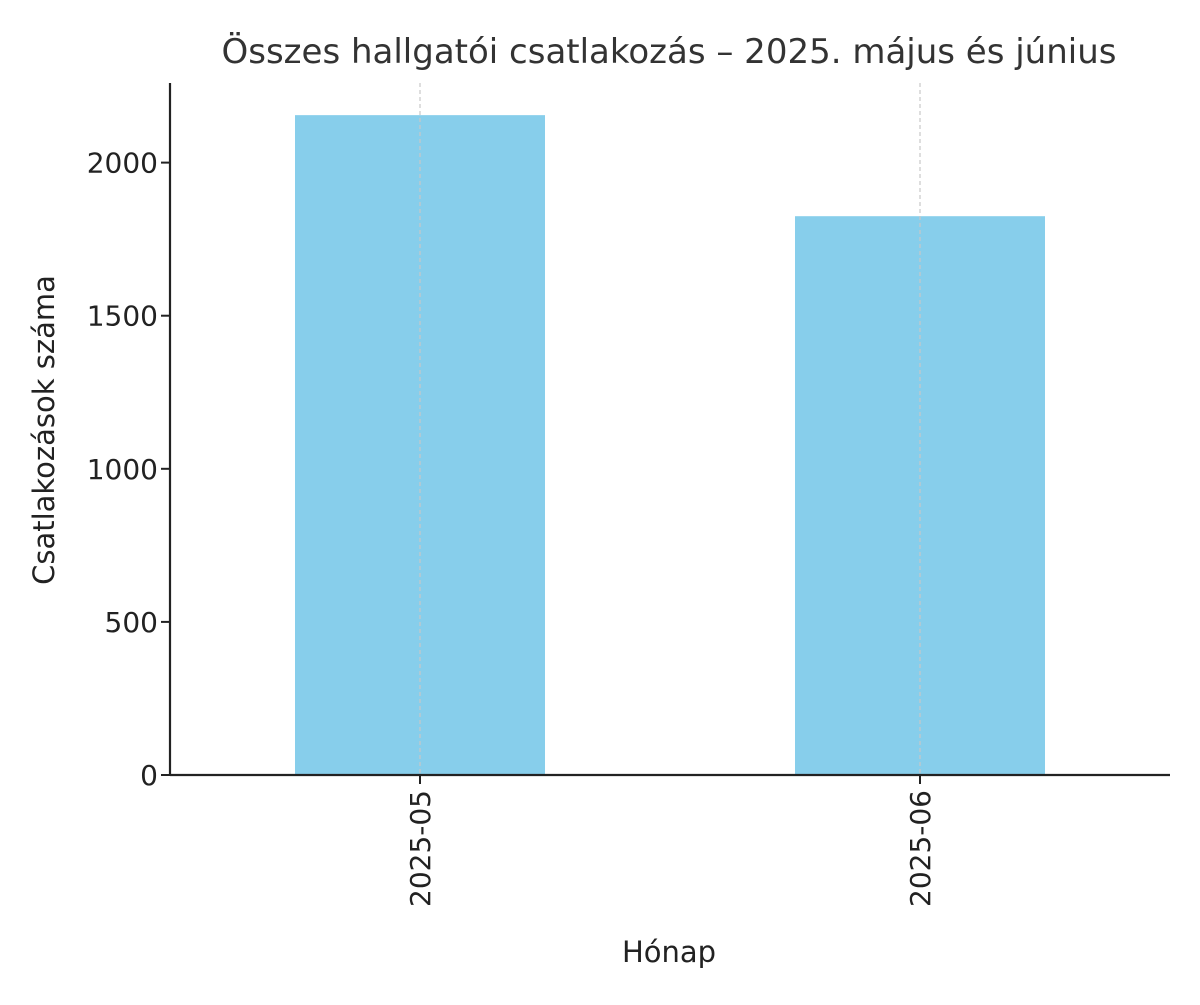 The image size is (1200, 1005). Describe the element at coordinates (420, 848) in the screenshot. I see `x-tick-label-2025-05: 2025-05` at that location.